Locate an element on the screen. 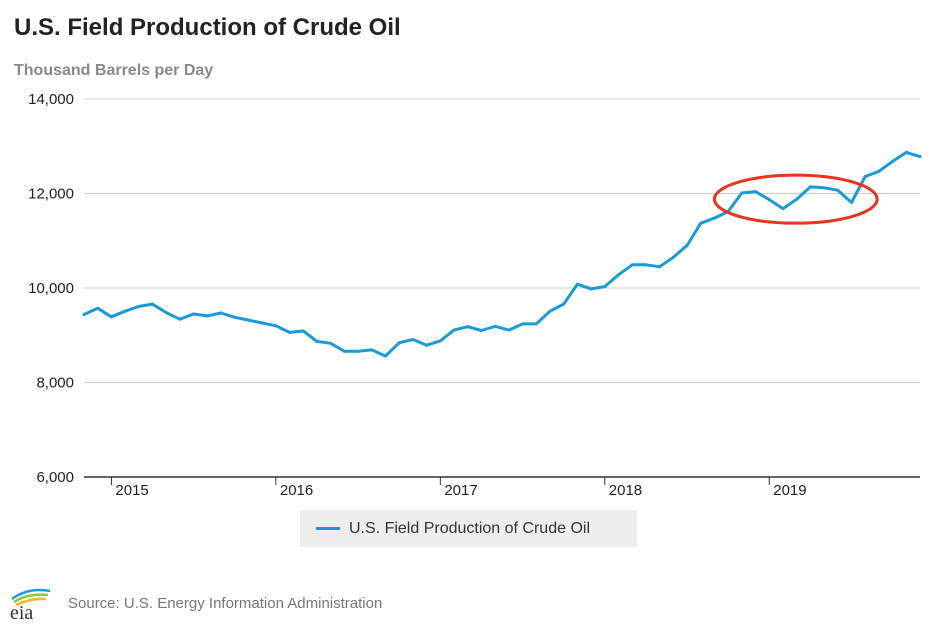 This screenshot has height=627, width=940. annotation-ellipse is located at coordinates (795, 199).